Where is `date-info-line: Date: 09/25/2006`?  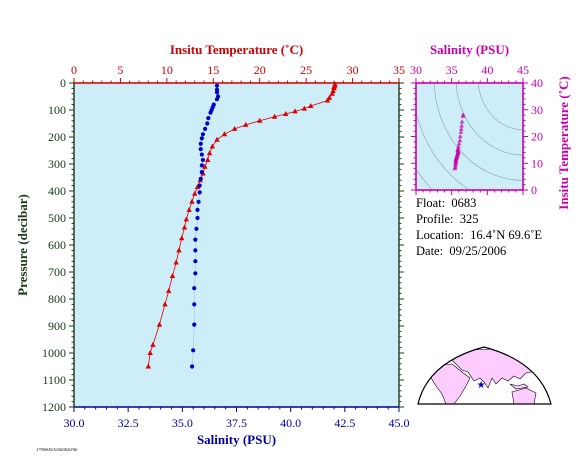
date-info-line: Date: 09/25/2006 is located at coordinates (461, 251).